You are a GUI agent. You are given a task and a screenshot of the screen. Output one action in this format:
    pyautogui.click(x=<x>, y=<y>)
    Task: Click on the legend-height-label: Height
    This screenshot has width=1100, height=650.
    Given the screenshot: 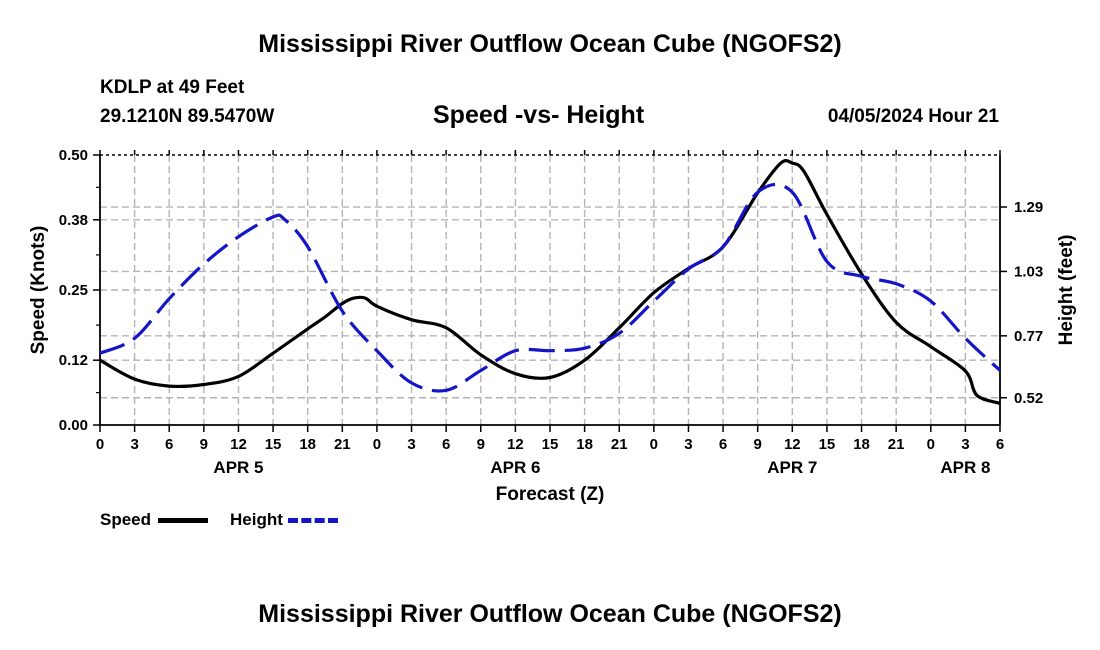 What is the action you would take?
    pyautogui.click(x=256, y=519)
    